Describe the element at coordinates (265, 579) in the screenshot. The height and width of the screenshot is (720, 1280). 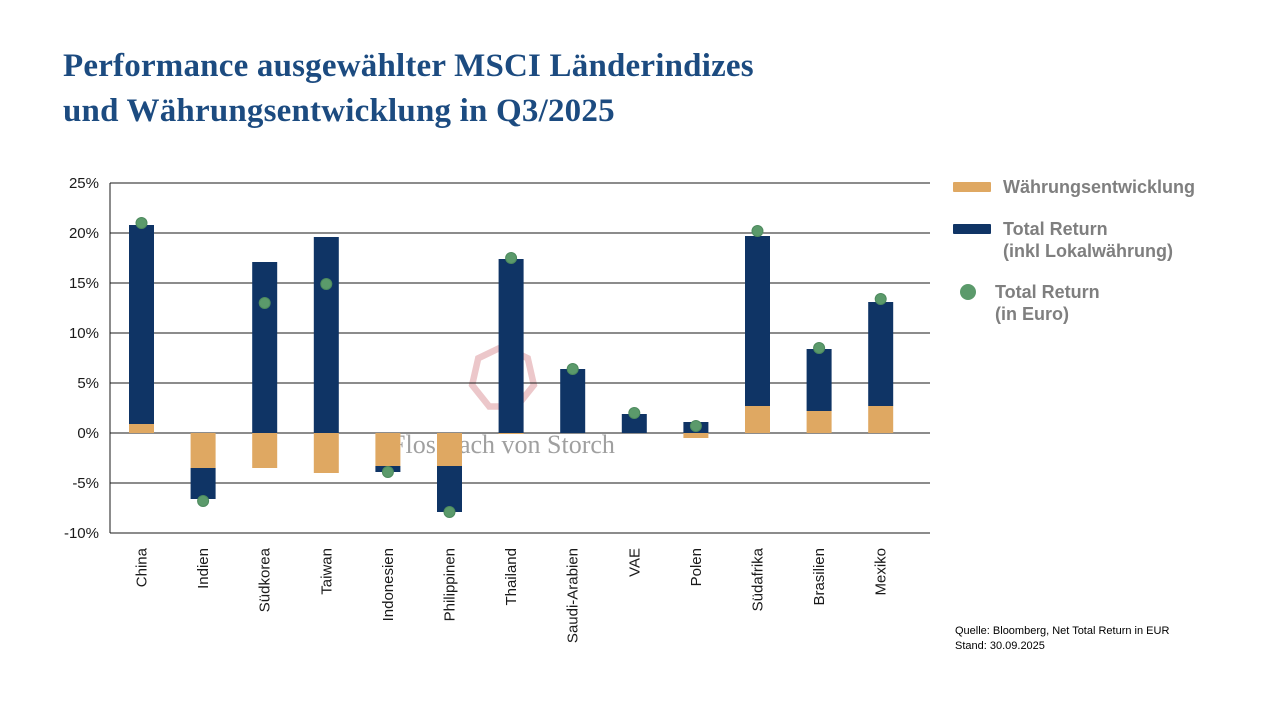
I see `svg-text: Südkorea` at that location.